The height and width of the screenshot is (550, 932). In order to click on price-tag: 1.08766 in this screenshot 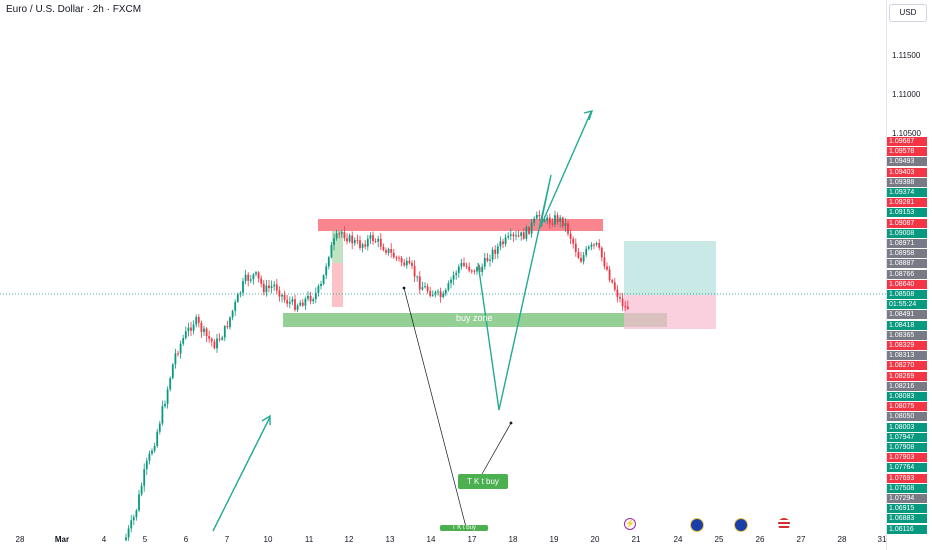, I will do `click(907, 274)`.